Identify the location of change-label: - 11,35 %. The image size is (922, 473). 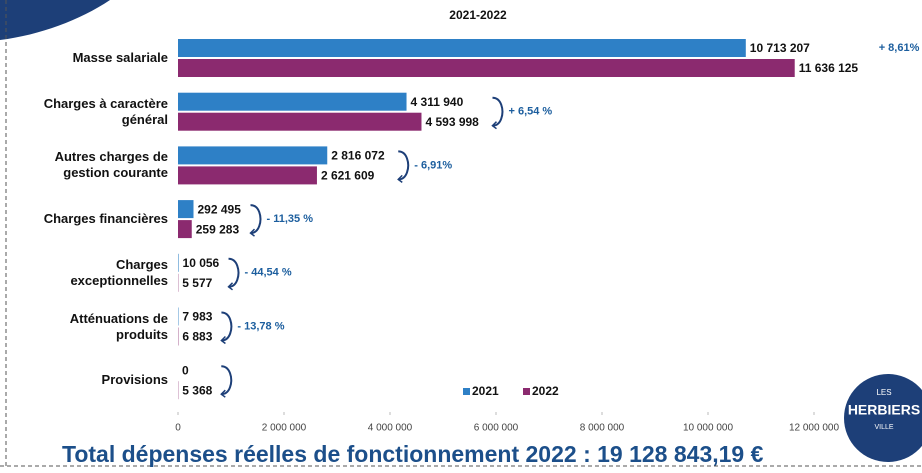
(290, 219).